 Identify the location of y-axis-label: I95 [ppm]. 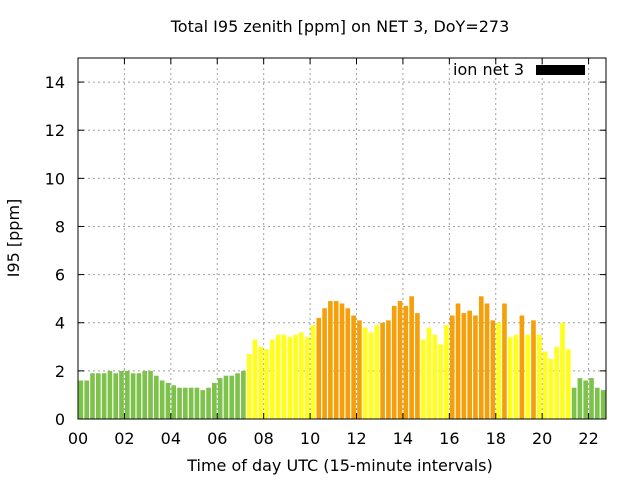
(13, 238).